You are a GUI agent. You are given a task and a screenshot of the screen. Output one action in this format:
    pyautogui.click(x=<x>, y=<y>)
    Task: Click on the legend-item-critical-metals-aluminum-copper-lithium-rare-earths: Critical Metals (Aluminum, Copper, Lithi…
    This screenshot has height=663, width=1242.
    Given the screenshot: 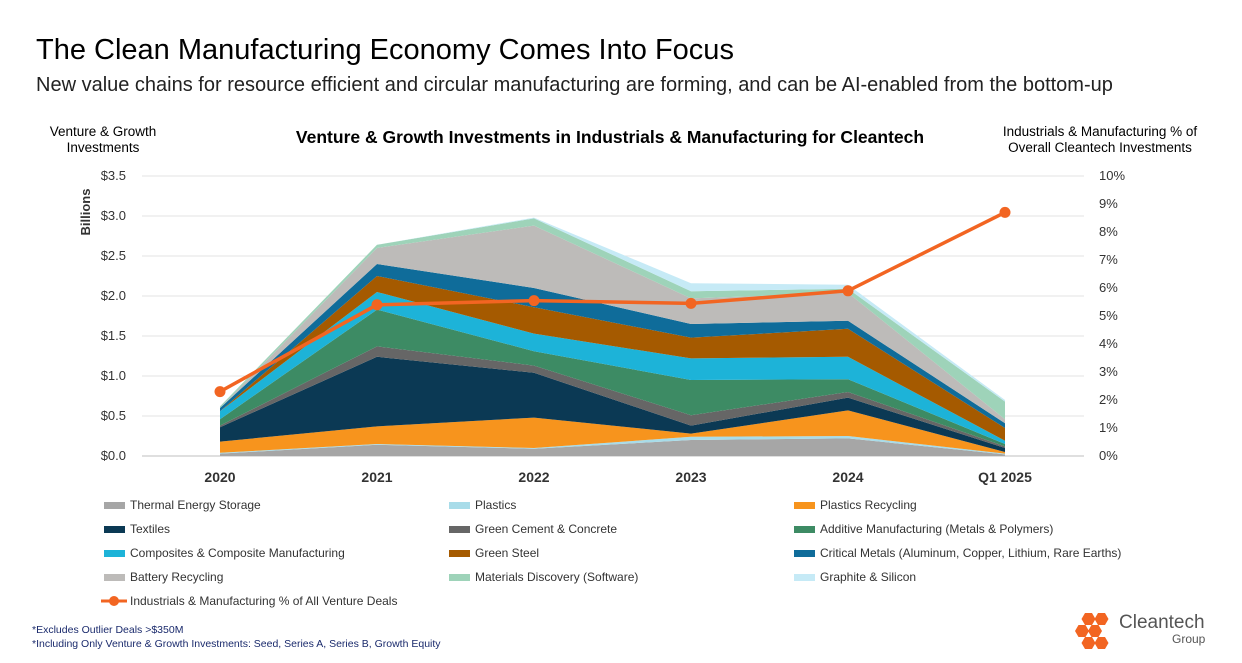 What is the action you would take?
    pyautogui.click(x=957, y=553)
    